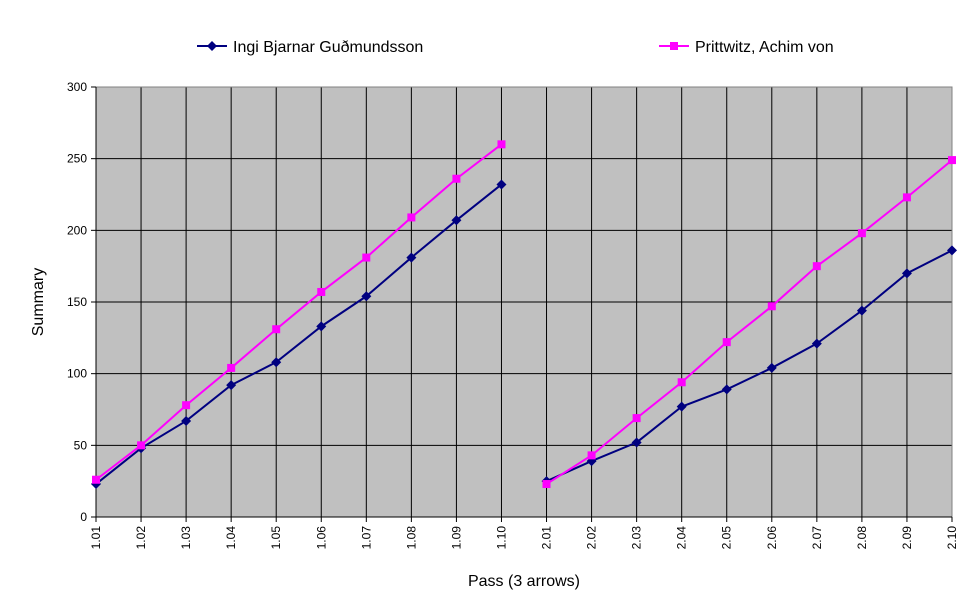 This screenshot has height=604, width=970. What do you see at coordinates (186, 538) in the screenshot?
I see `x-tick-label: 1.03` at bounding box center [186, 538].